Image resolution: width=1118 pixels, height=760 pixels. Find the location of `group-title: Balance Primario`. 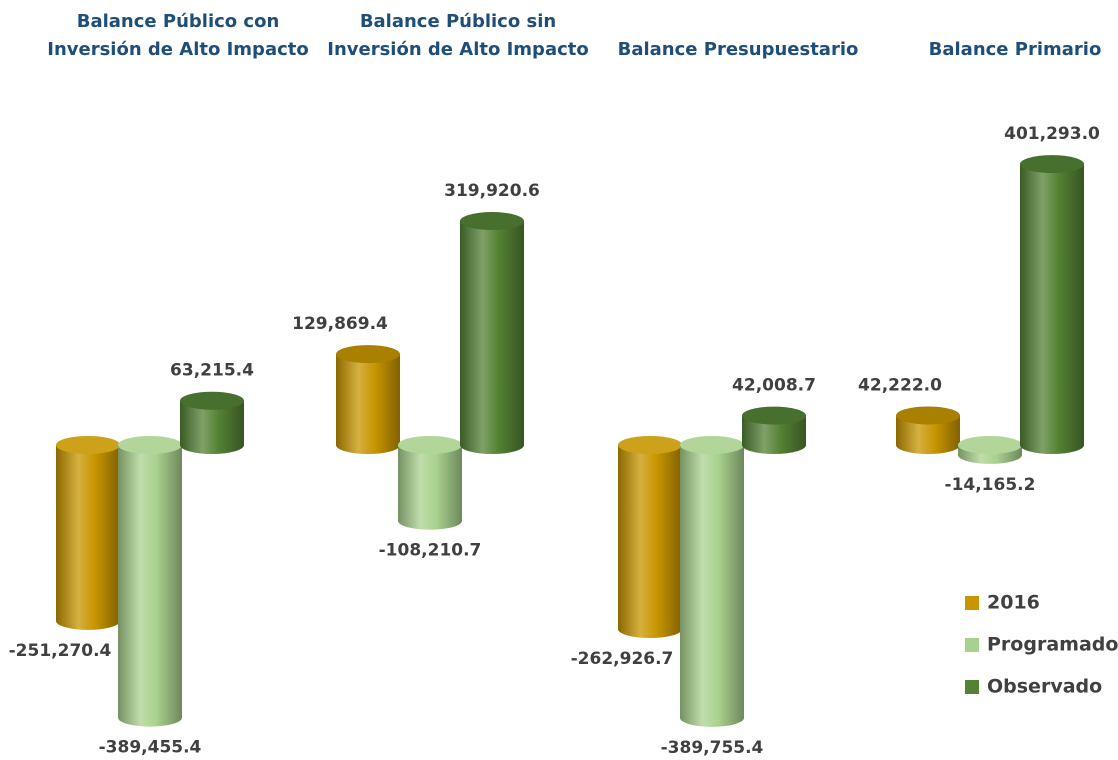

group-title: Balance Primario is located at coordinates (1015, 49).